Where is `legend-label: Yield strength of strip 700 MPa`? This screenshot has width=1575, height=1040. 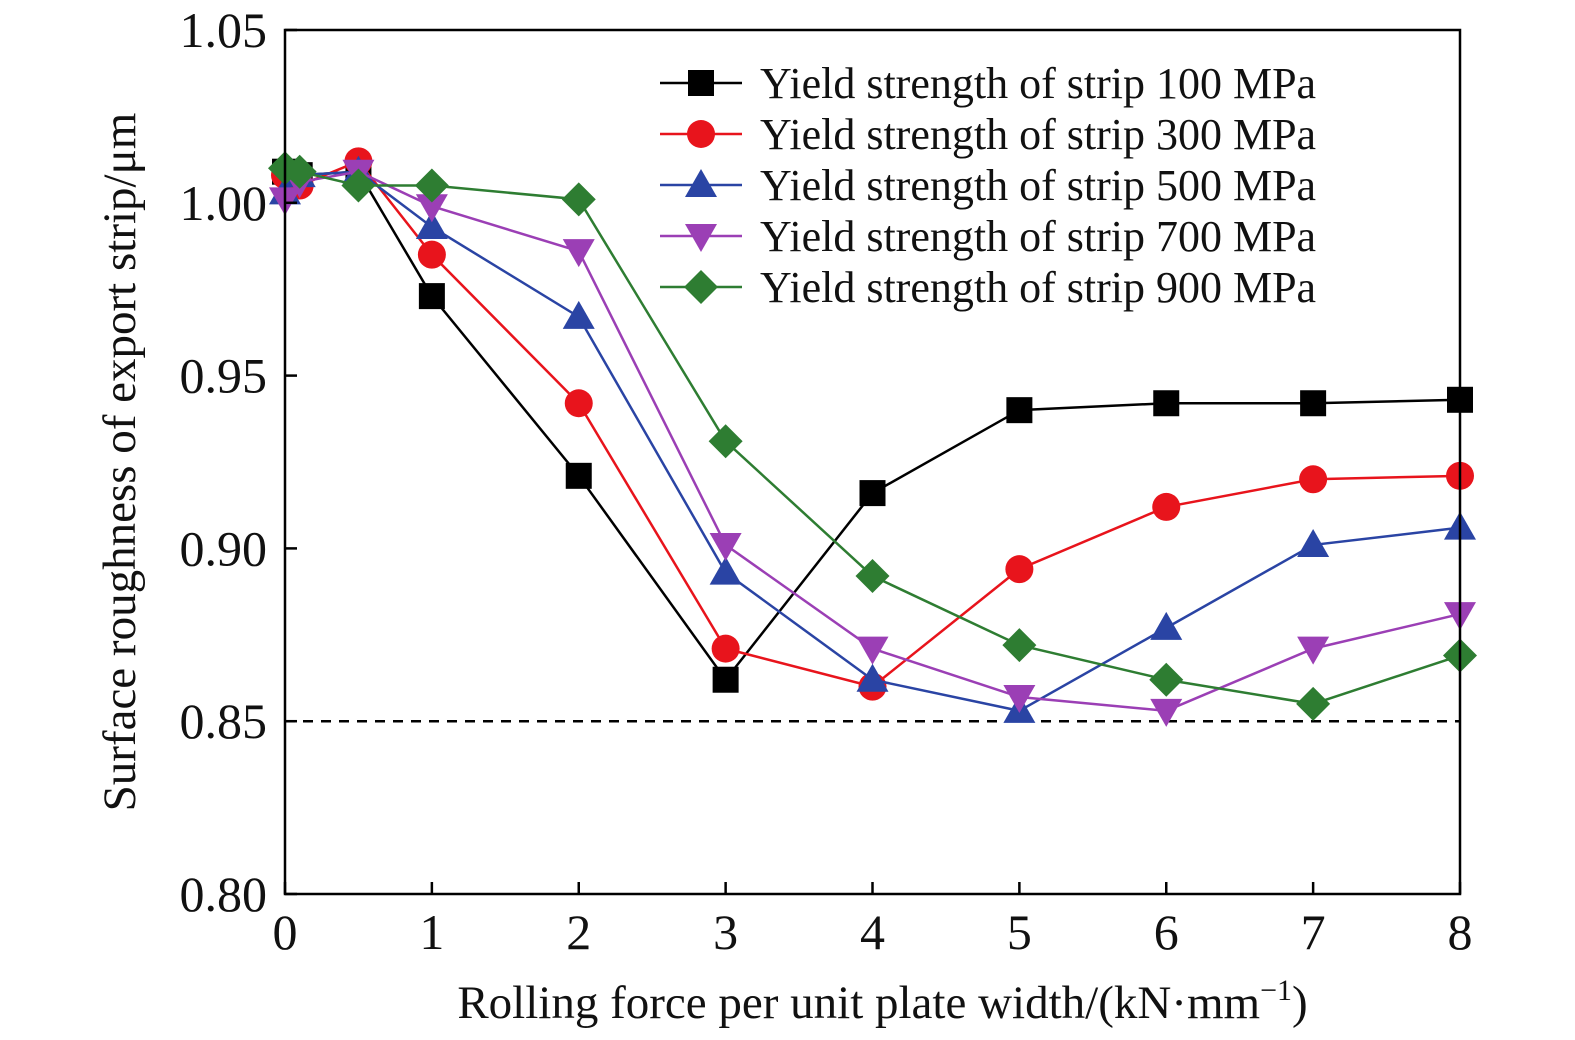 legend-label: Yield strength of strip 700 MPa is located at coordinates (1038, 236).